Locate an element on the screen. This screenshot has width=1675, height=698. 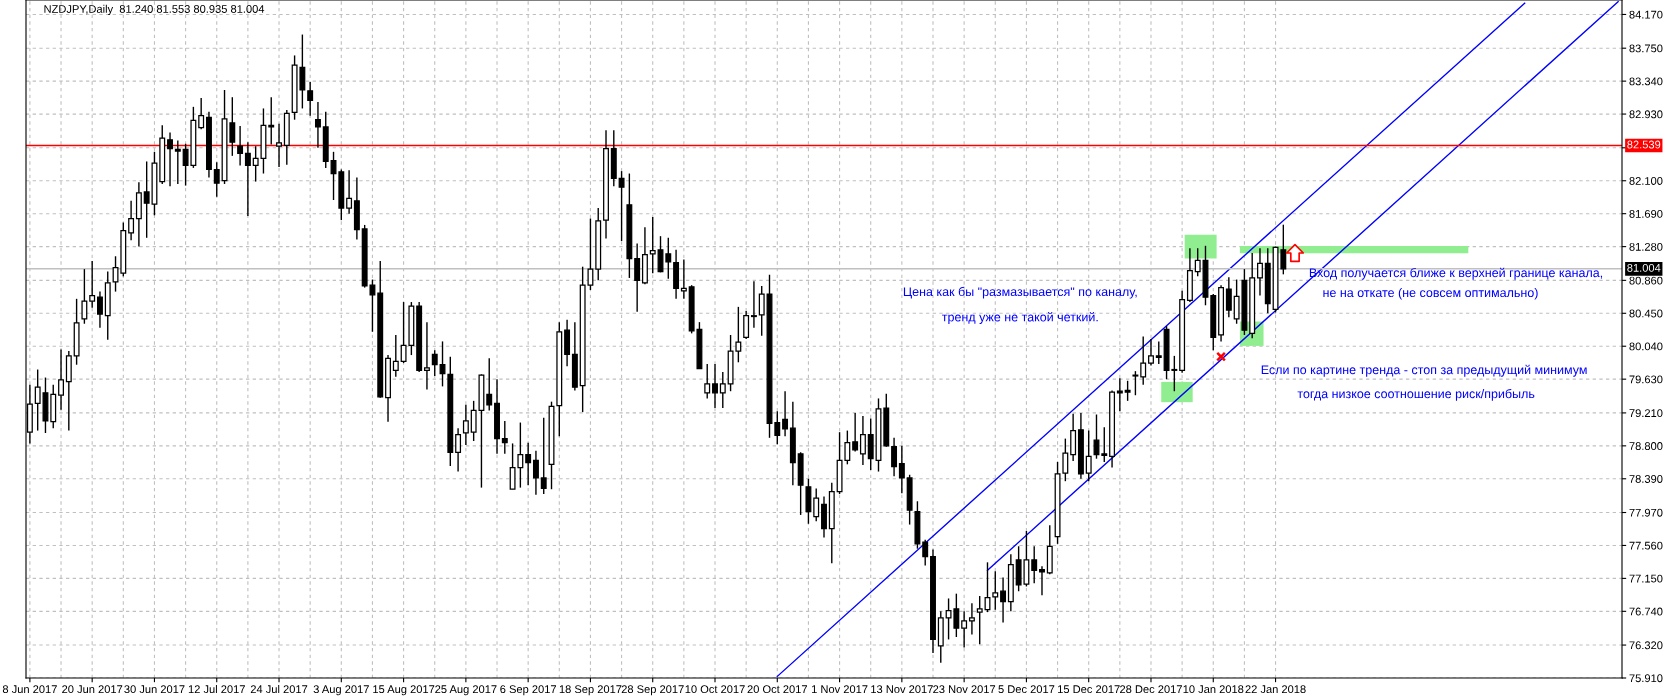
y-tick-label: 84.170 is located at coordinates (1646, 14).